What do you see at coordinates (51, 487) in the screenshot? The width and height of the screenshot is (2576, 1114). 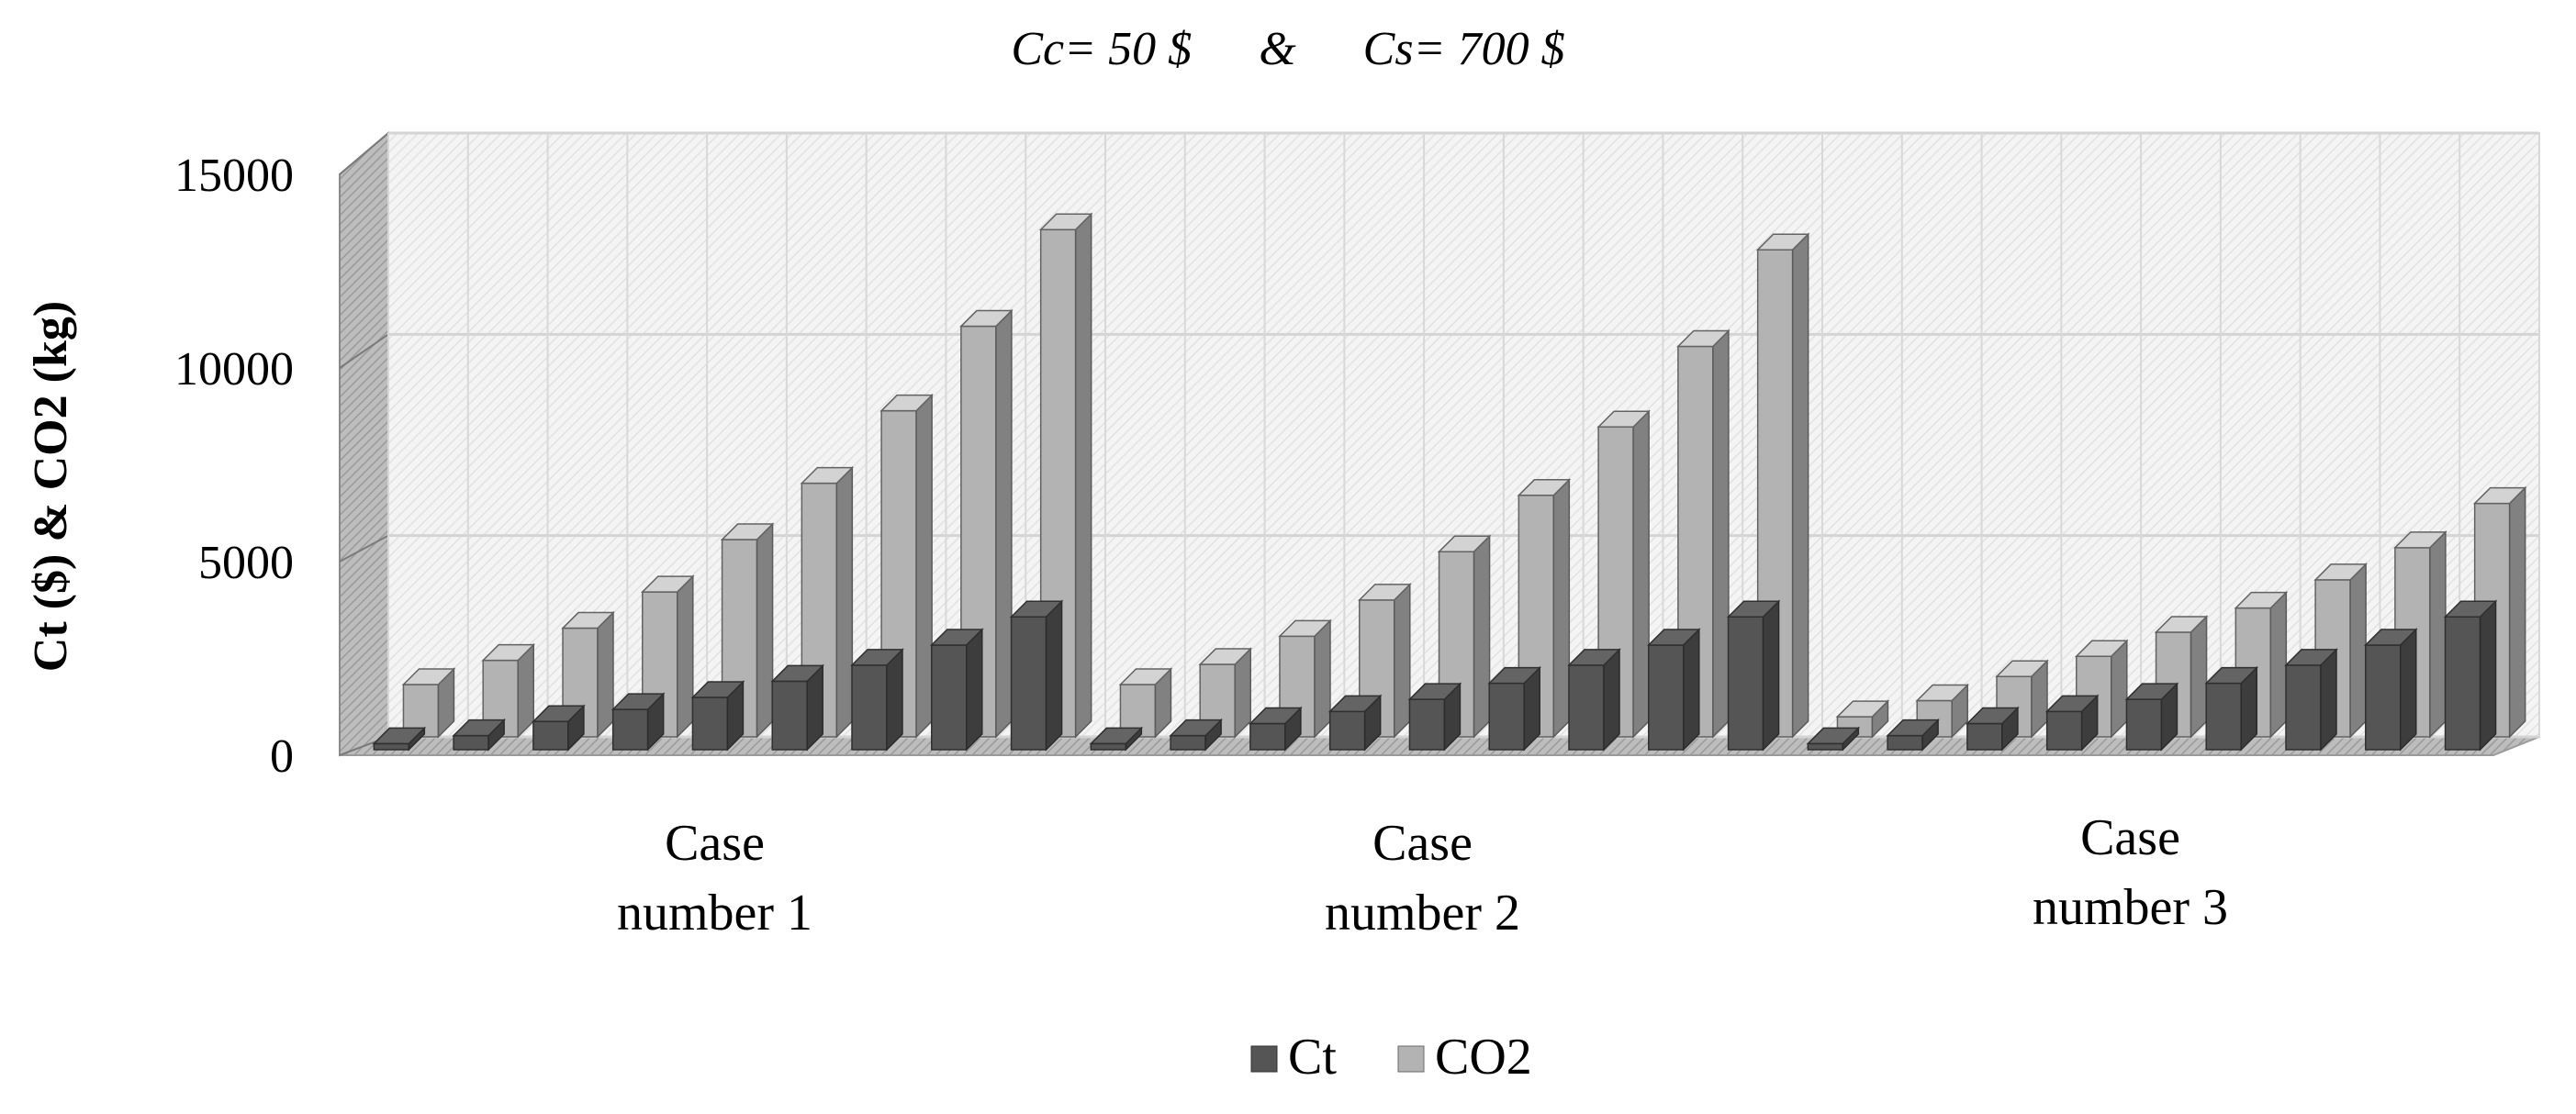 I see `y-axis-label: Ct ($) & CO2 (kg)` at bounding box center [51, 487].